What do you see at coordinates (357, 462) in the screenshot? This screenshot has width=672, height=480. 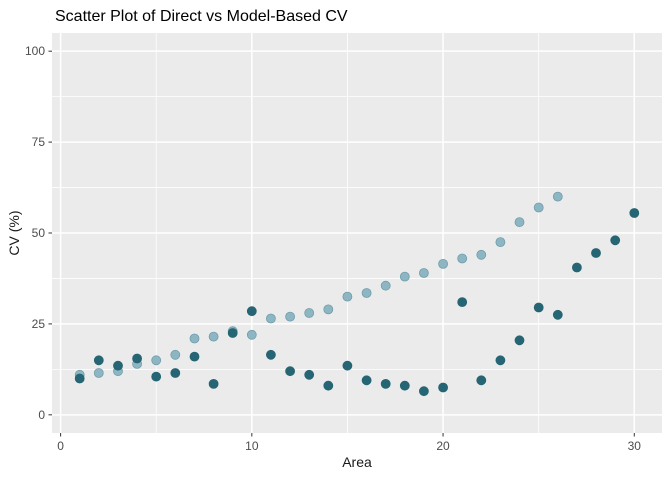 I see `x-axis-title: Area` at bounding box center [357, 462].